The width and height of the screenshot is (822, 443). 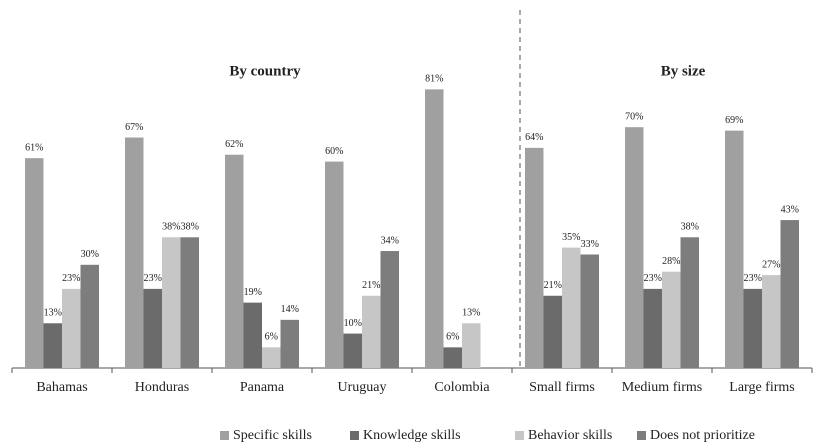 What do you see at coordinates (662, 387) in the screenshot?
I see `x-tick-label: Medium firms` at bounding box center [662, 387].